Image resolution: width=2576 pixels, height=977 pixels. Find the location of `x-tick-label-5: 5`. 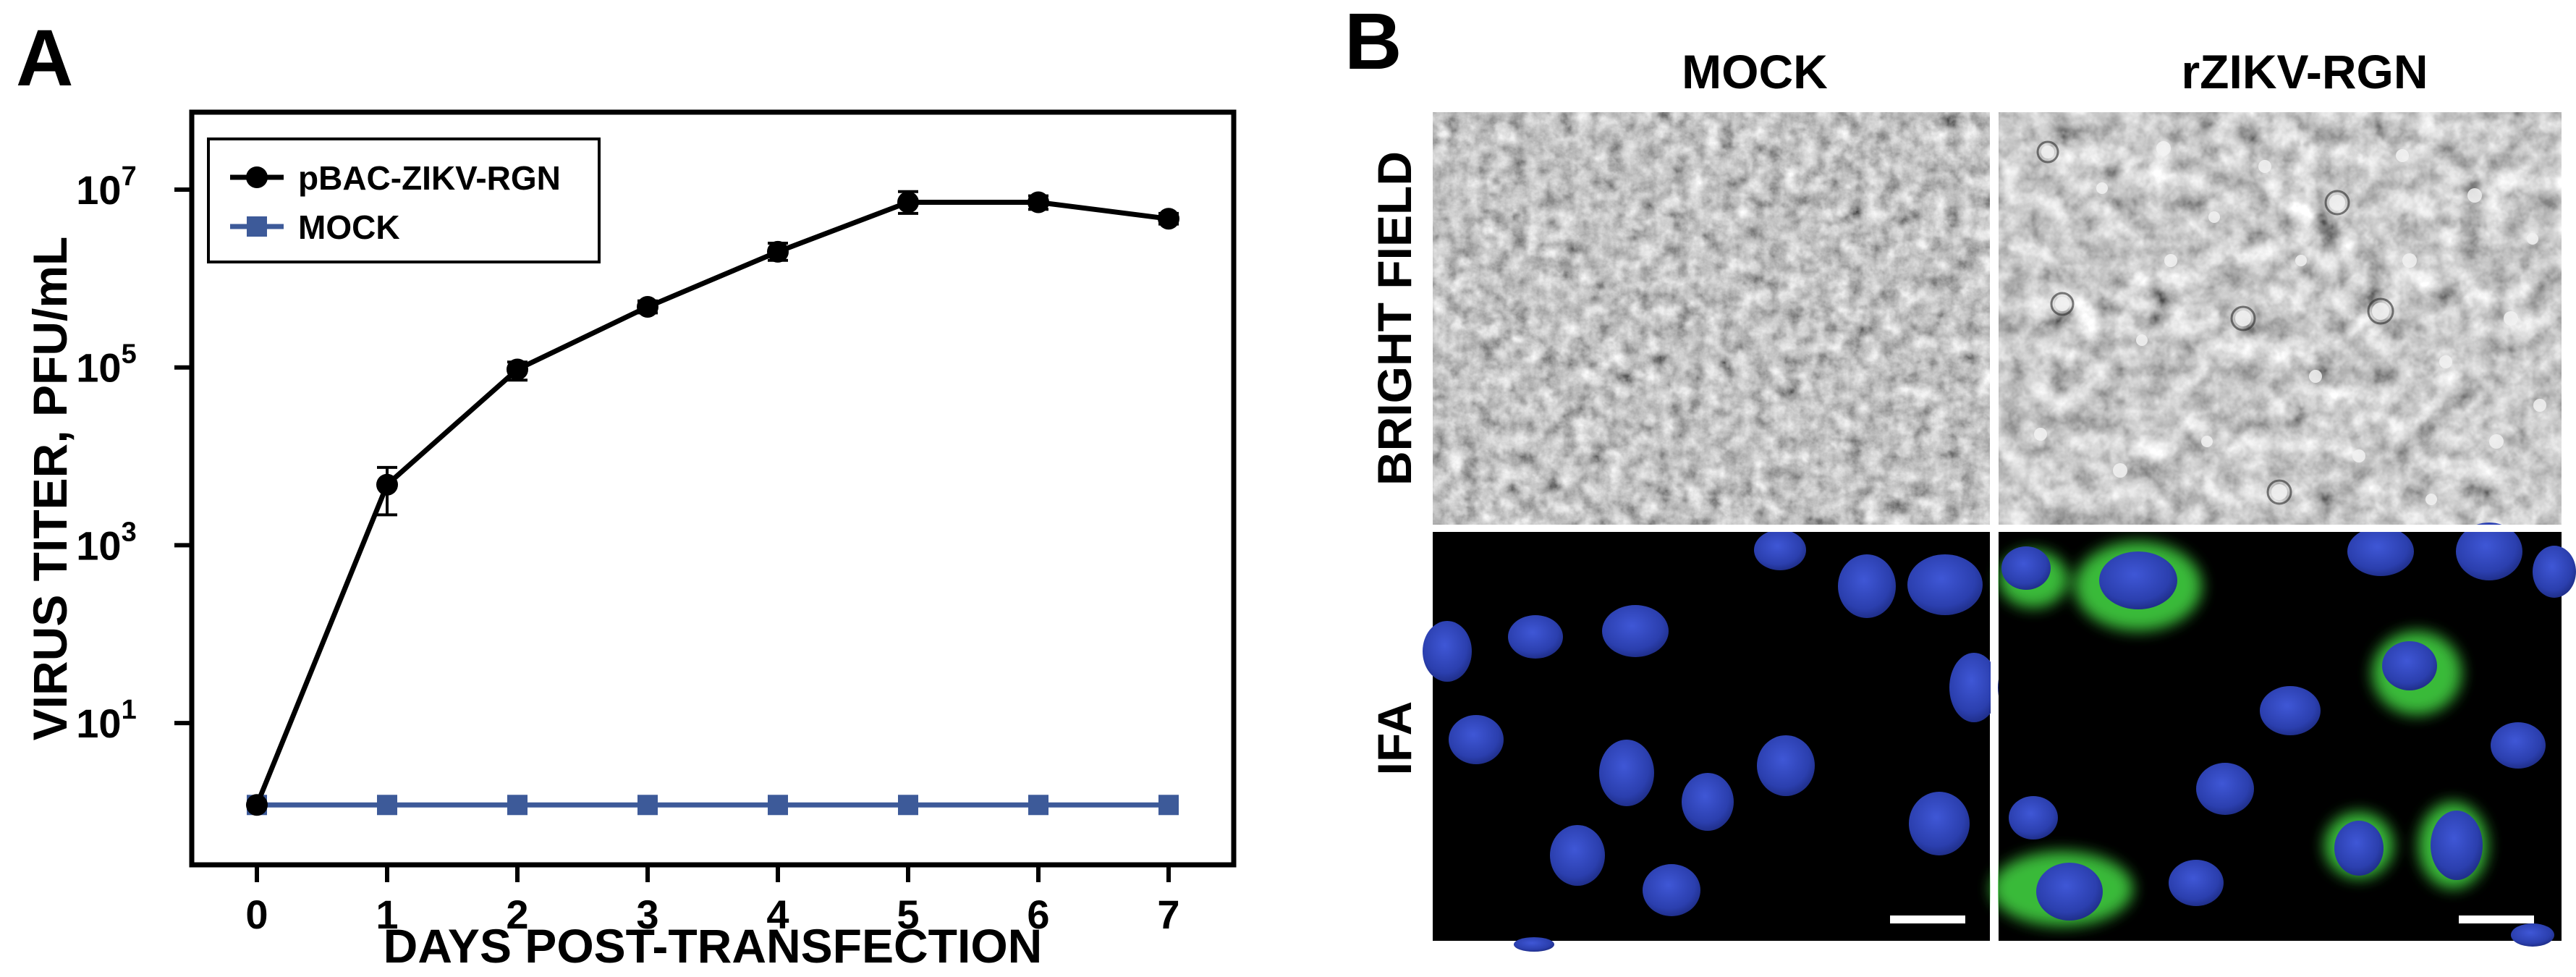

x-tick-label-5: 5 is located at coordinates (908, 914).